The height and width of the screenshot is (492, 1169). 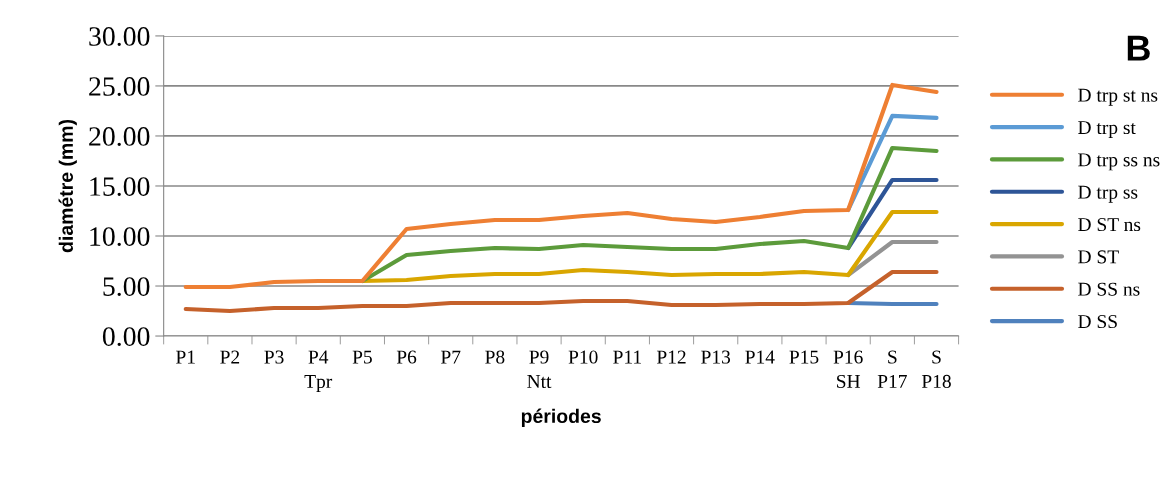 What do you see at coordinates (406, 357) in the screenshot?
I see `x-tick-label: P6` at bounding box center [406, 357].